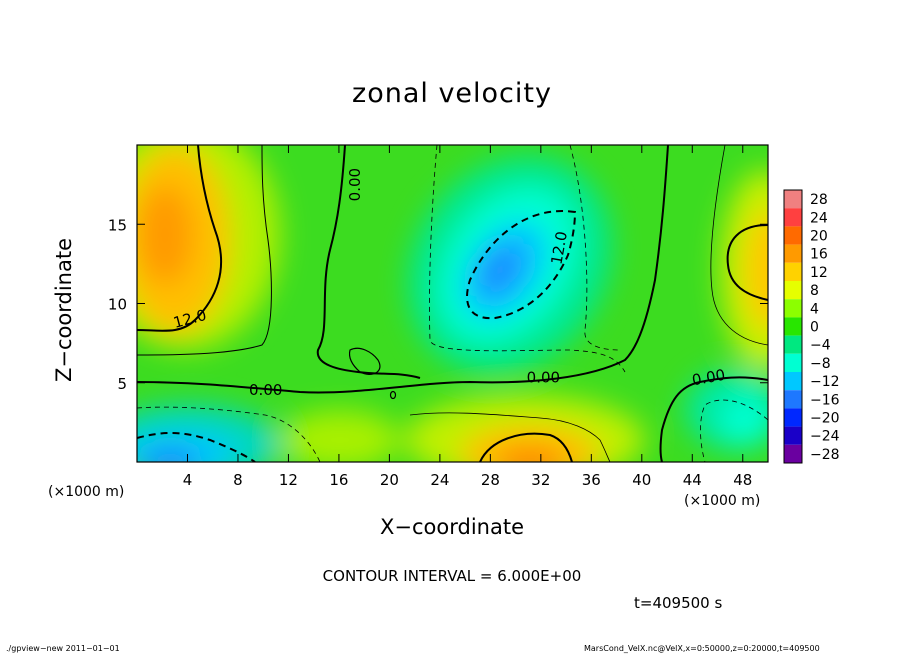 The width and height of the screenshot is (904, 654). Describe the element at coordinates (86, 492) in the screenshot. I see `y-axis-unit-label: (×1000 m)` at that location.